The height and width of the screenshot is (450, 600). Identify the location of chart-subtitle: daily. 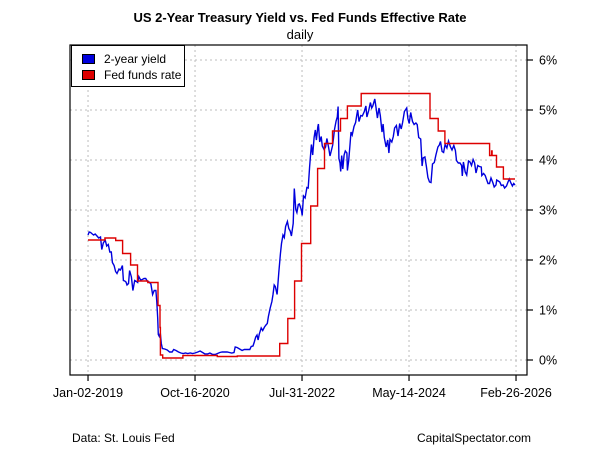
(300, 34).